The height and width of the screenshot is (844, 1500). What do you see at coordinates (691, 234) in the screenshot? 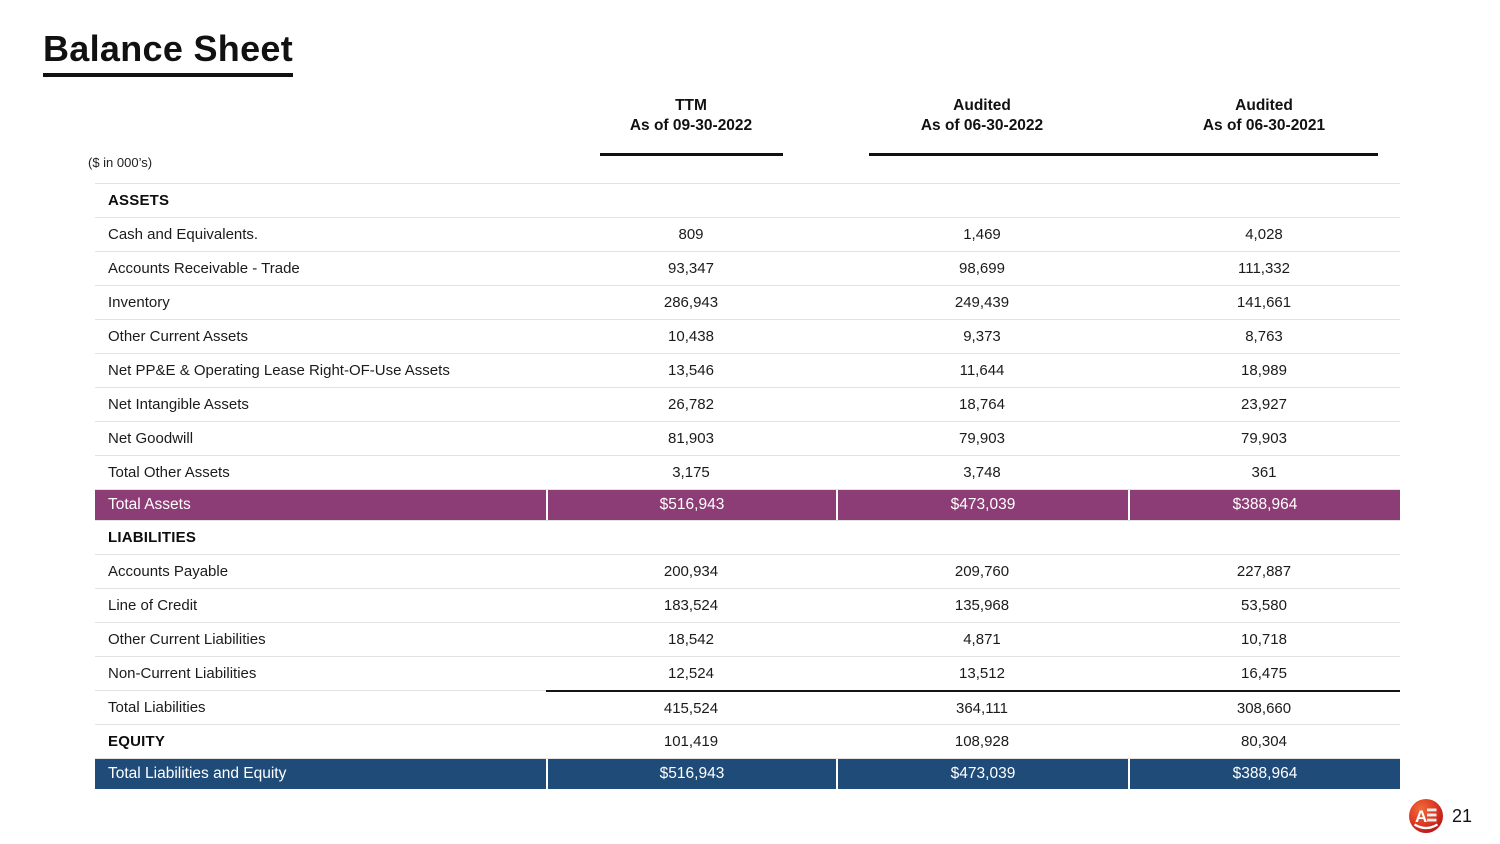
I see `row-value: 809` at bounding box center [691, 234].